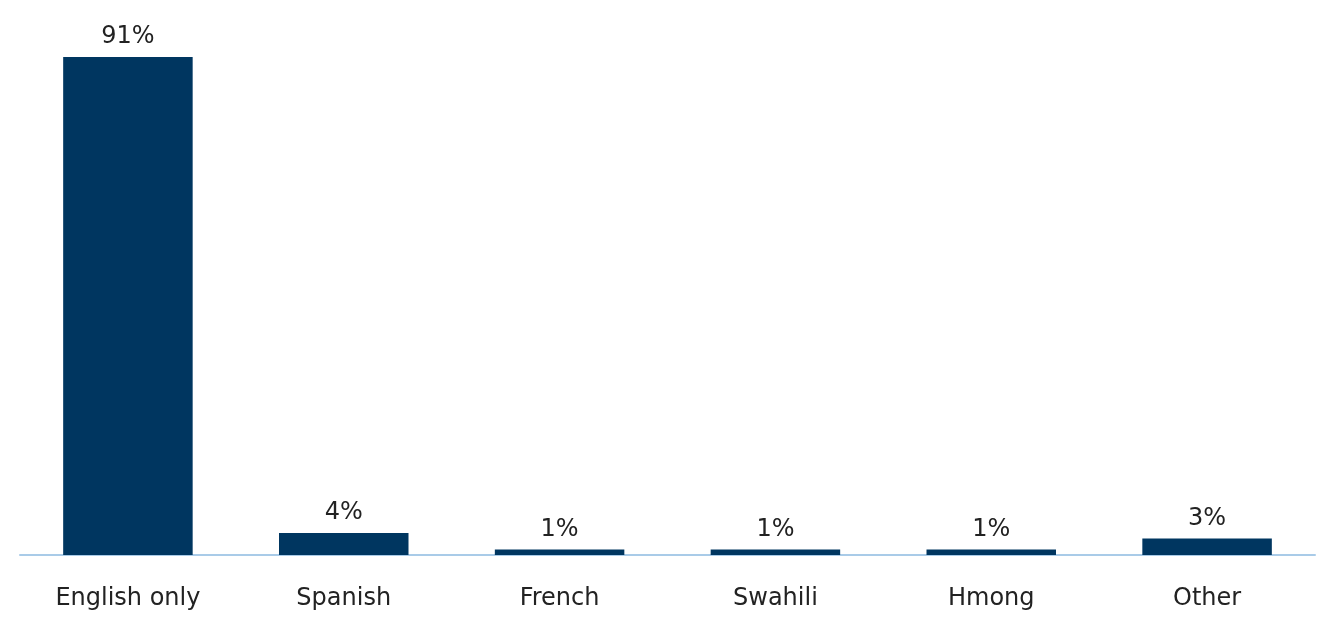 Image resolution: width=1337 pixels, height=631 pixels. Describe the element at coordinates (1207, 597) in the screenshot. I see `x-tick-label: Other` at that location.